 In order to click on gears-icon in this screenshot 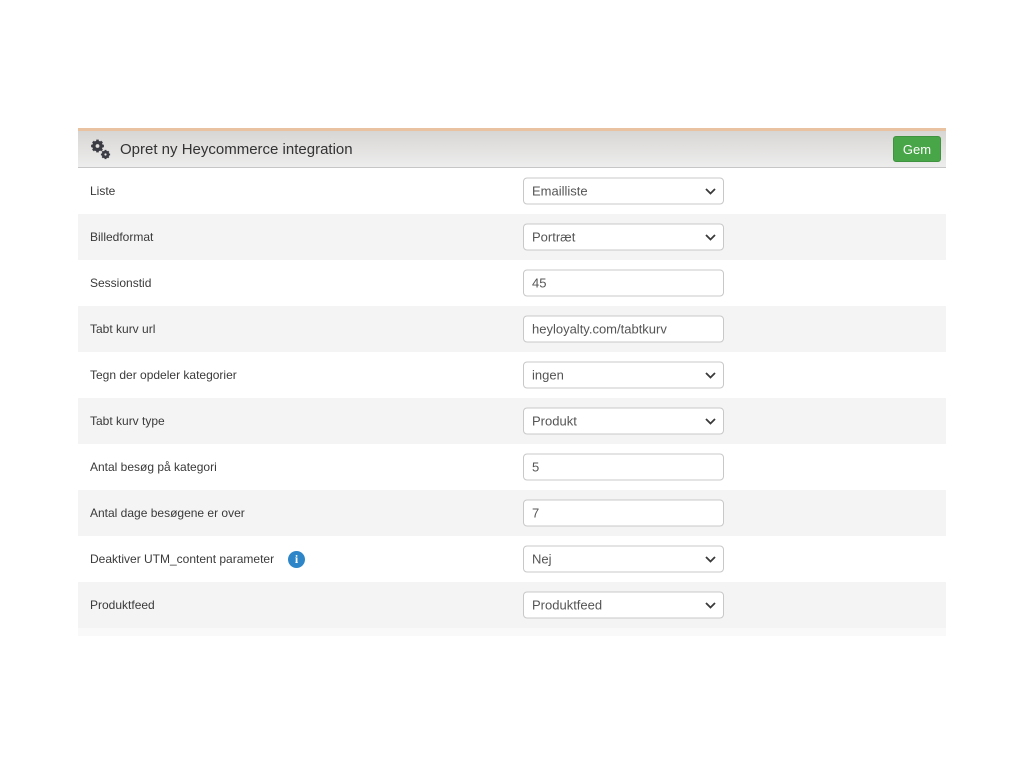, I will do `click(101, 149)`.